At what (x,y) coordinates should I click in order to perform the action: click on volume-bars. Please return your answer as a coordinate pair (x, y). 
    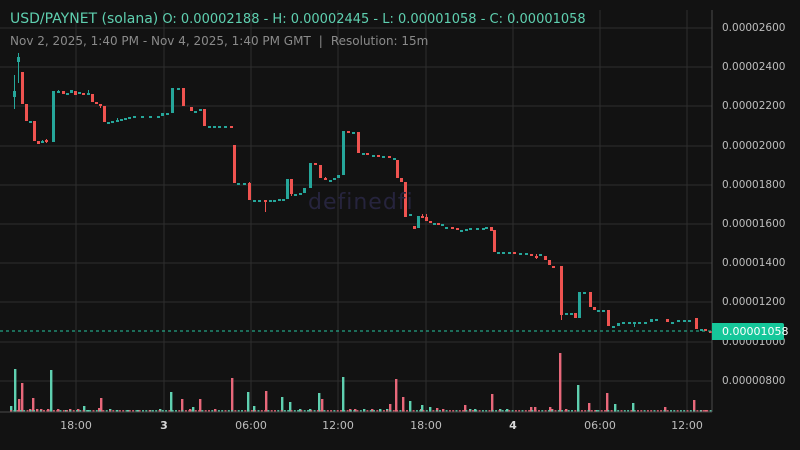
    Looking at the image, I should click on (361, 382).